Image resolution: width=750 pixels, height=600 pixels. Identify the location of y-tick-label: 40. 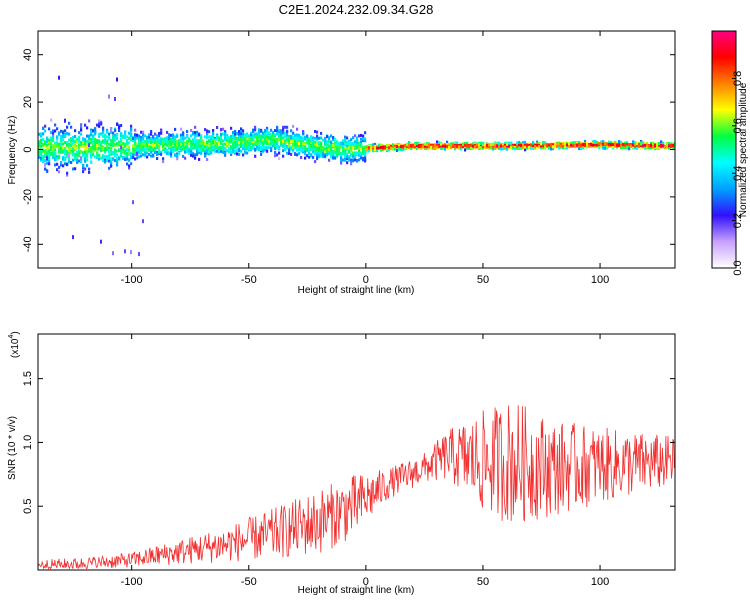
(28, 55).